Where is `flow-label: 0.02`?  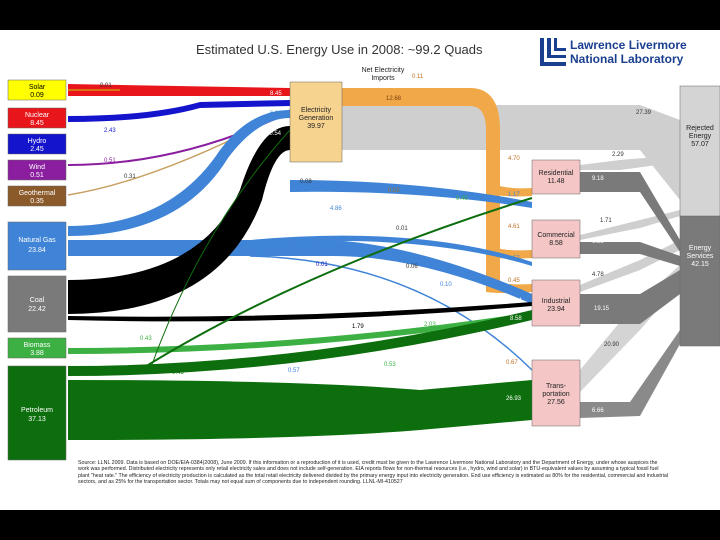
flow-label: 0.02 is located at coordinates (394, 191).